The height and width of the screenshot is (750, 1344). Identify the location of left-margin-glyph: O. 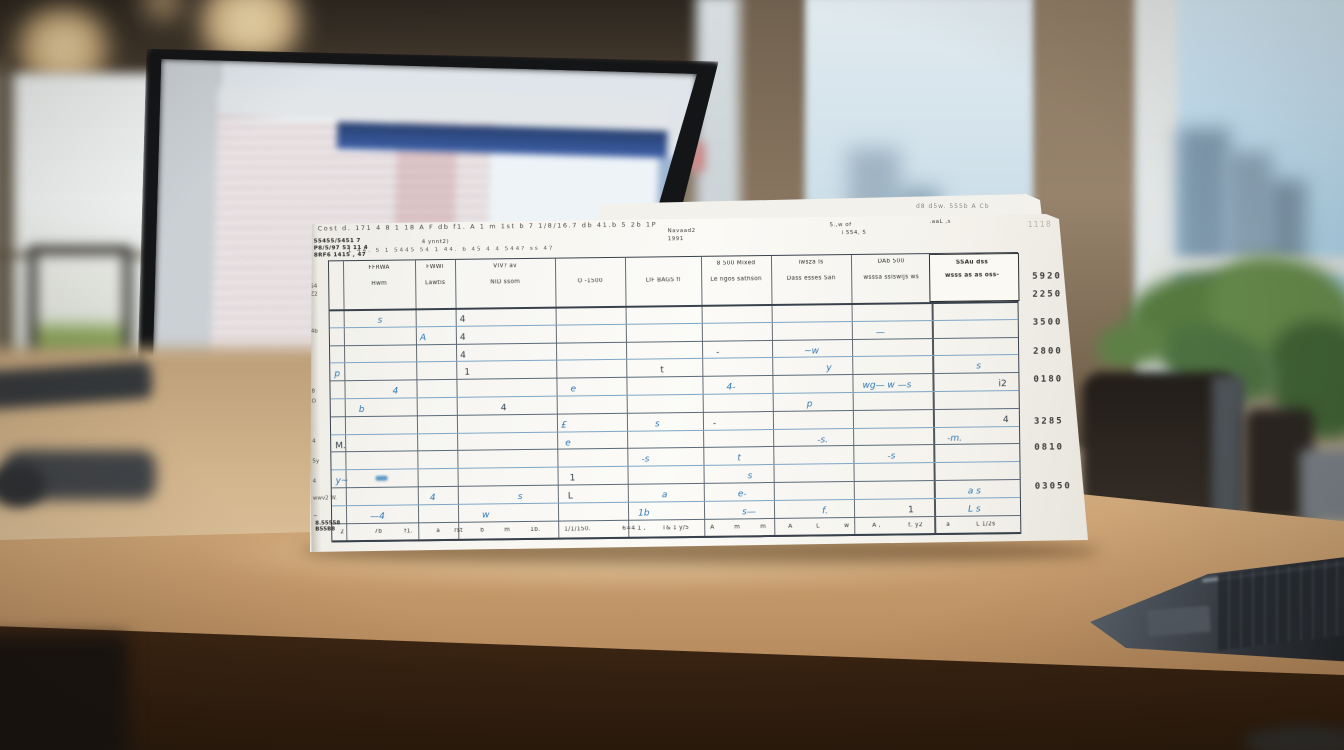
(314, 401).